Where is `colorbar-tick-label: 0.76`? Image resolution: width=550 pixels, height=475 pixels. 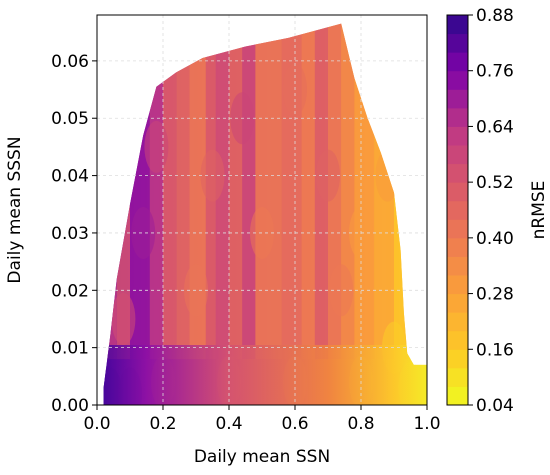
colorbar-tick-label: 0.76 is located at coordinates (495, 72).